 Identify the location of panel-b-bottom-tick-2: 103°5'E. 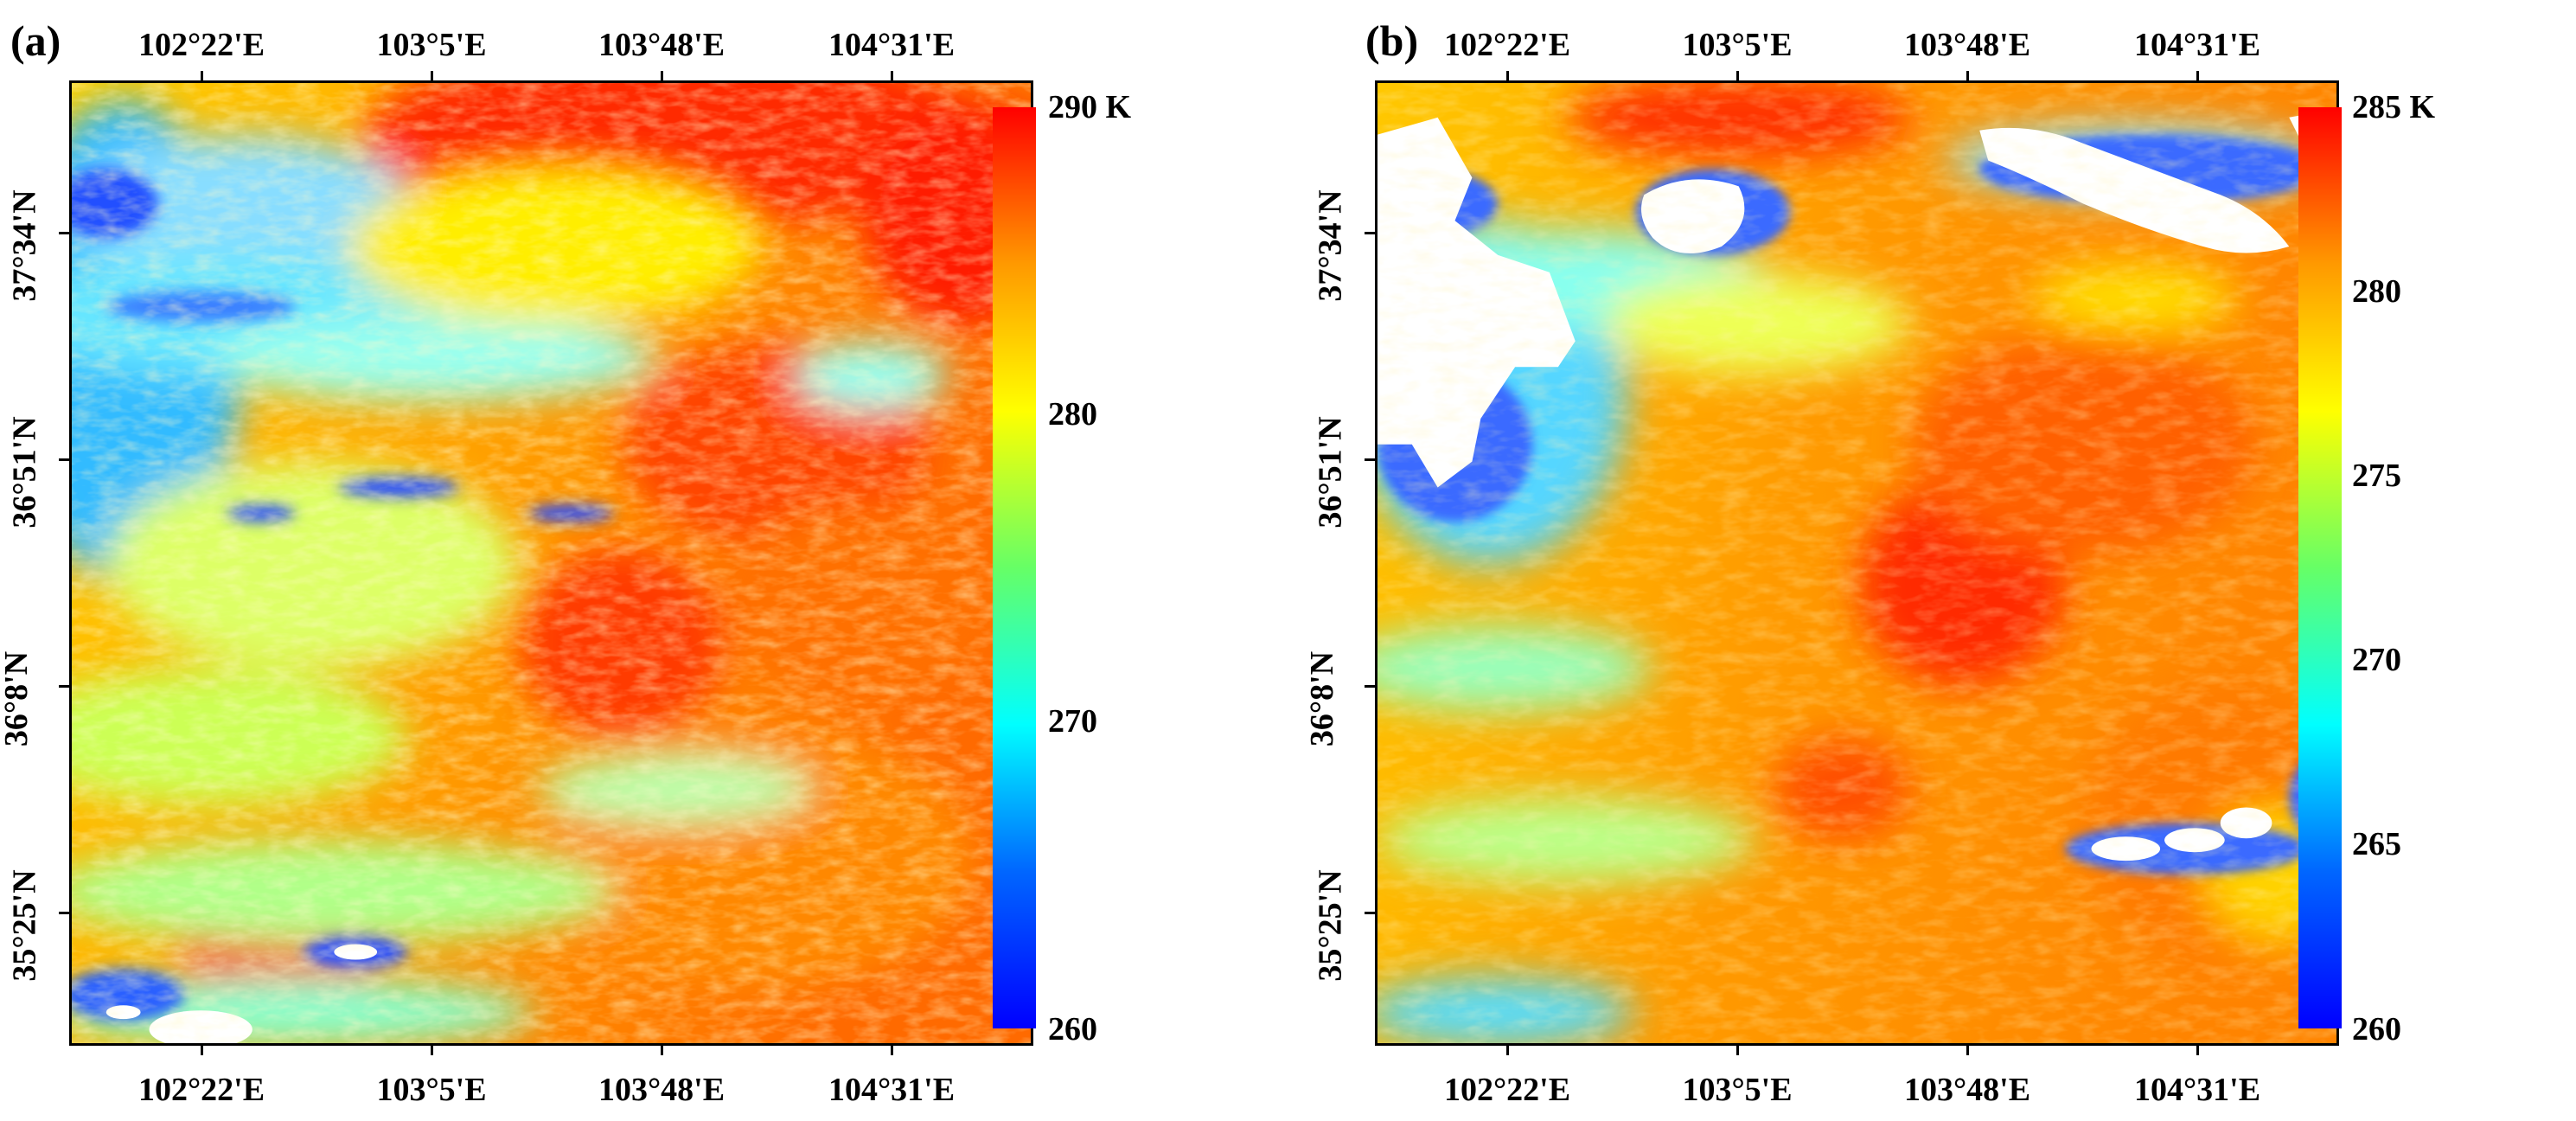
(1738, 1090).